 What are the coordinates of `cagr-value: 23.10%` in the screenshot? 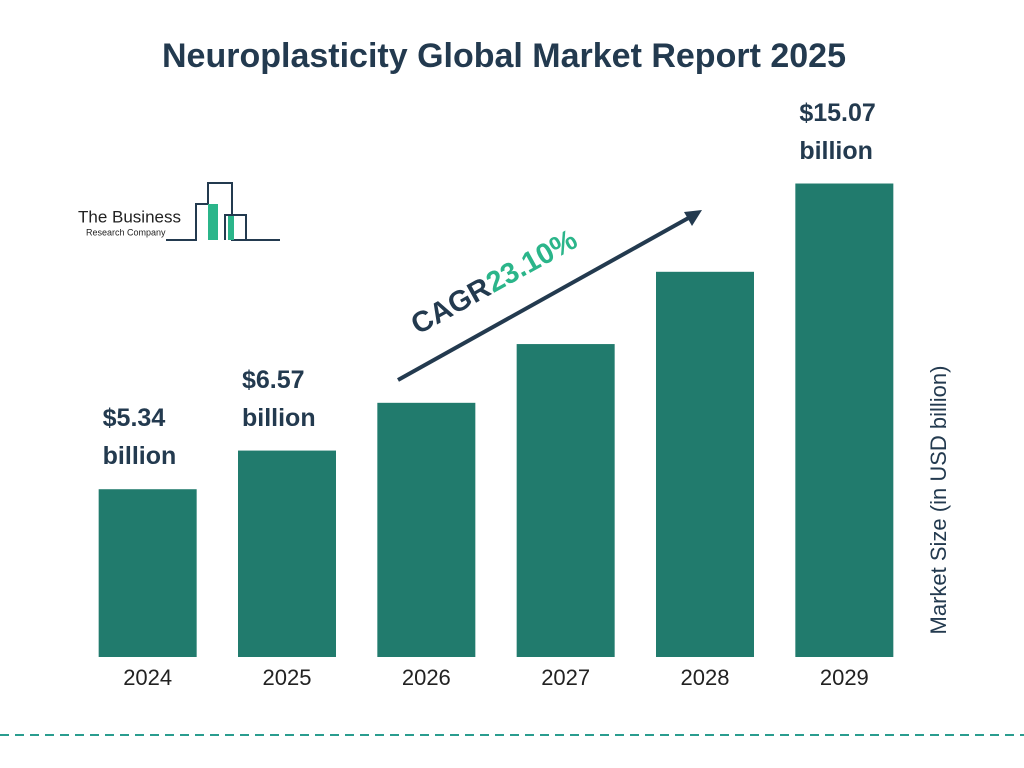 It's located at (532, 262).